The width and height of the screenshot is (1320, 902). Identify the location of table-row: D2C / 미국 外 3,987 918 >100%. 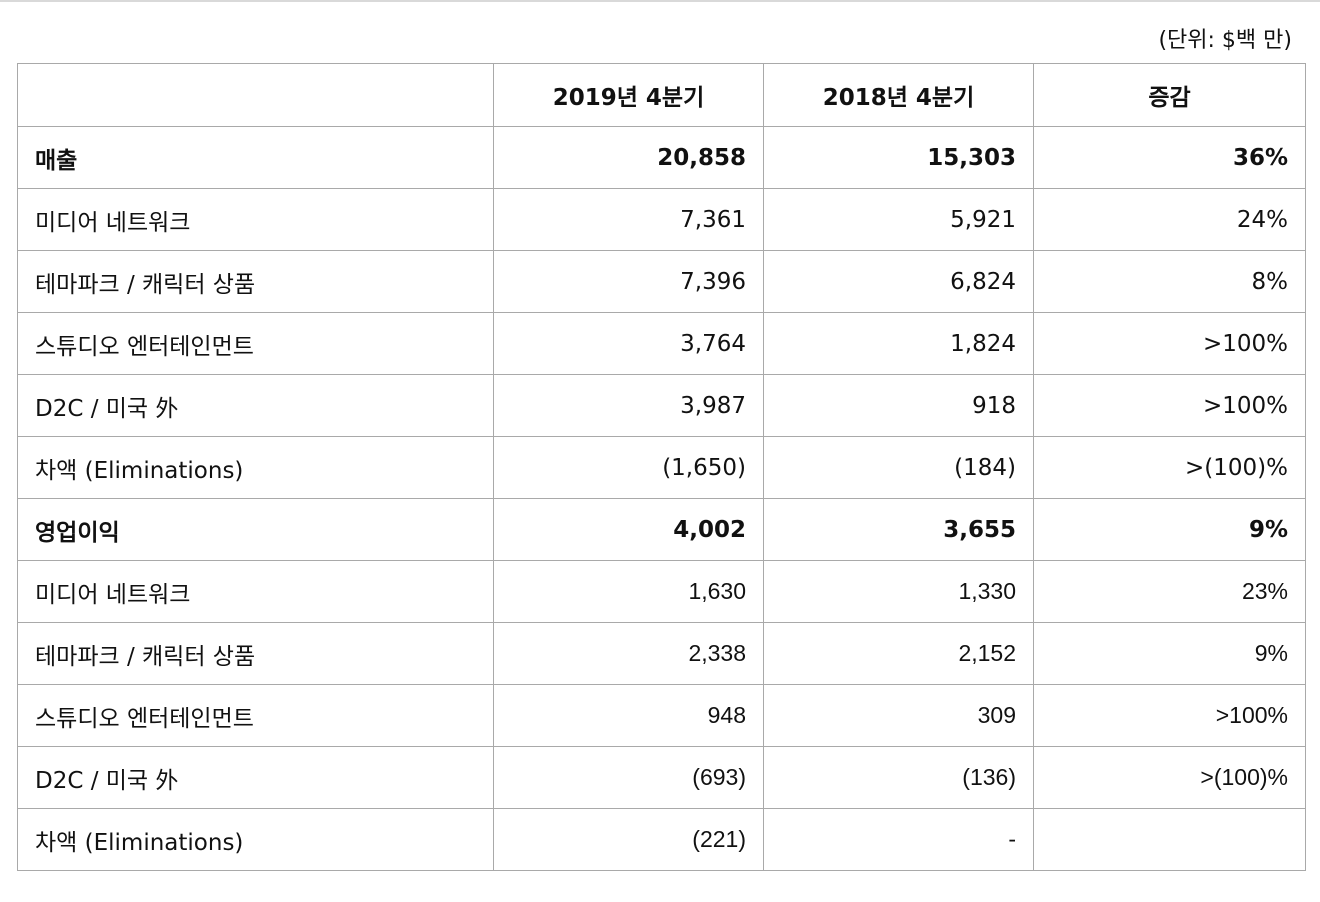
(661, 405).